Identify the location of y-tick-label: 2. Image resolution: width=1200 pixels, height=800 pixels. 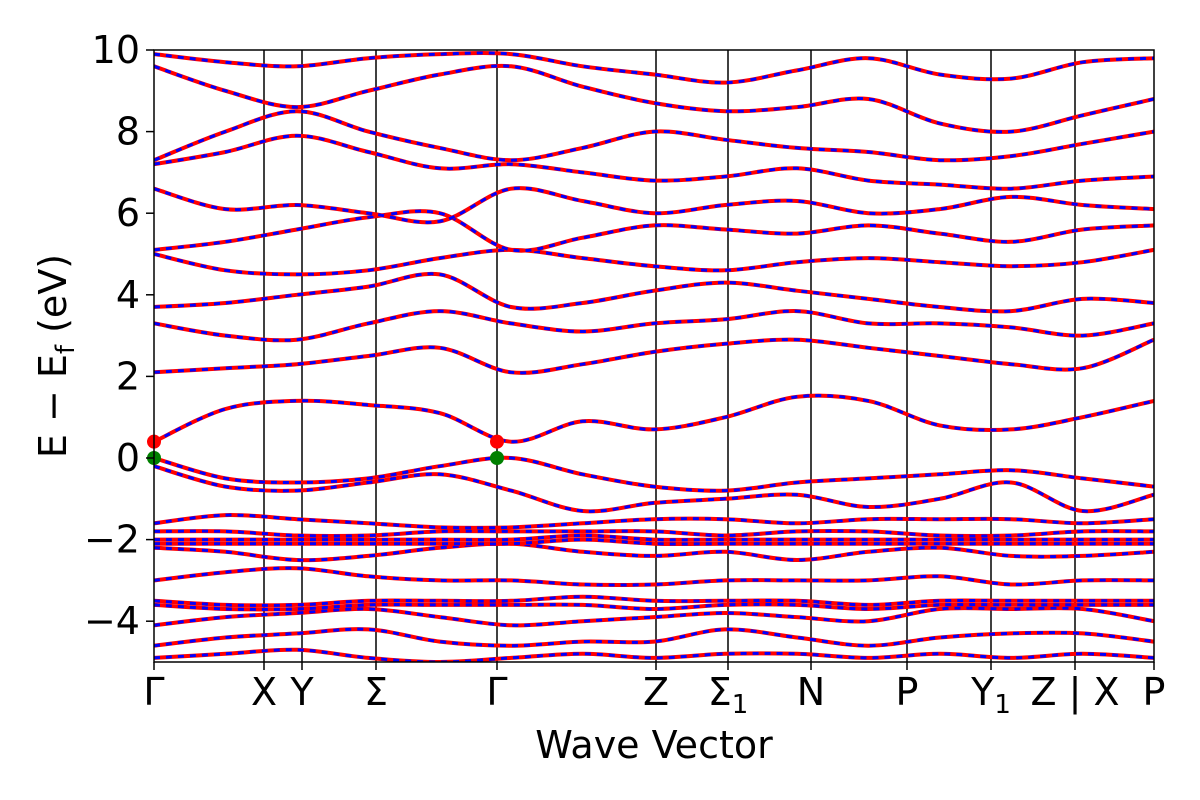
(128, 376).